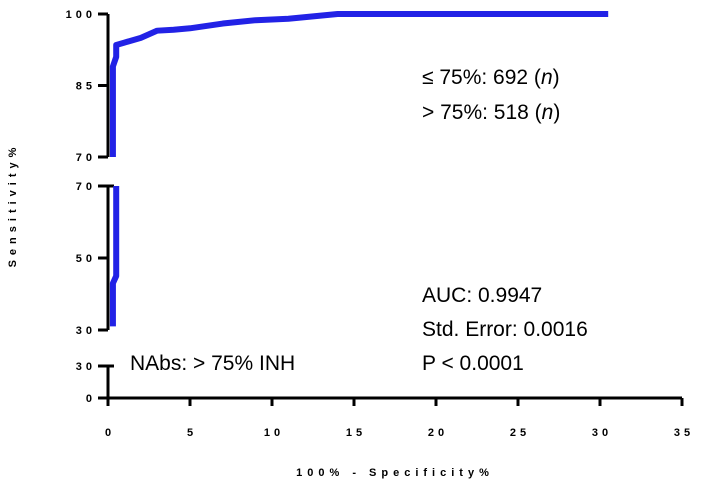 The height and width of the screenshot is (490, 708). I want to click on x-tick-label: 5, so click(192, 433).